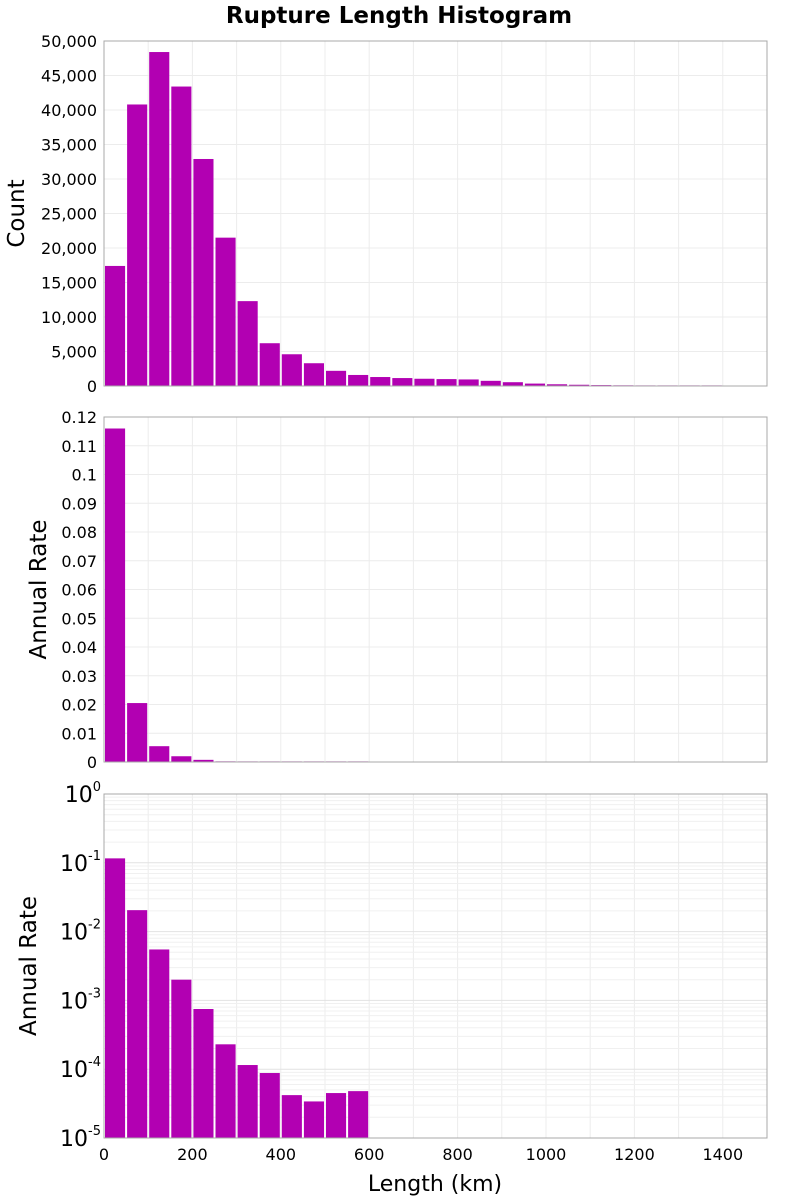 This screenshot has width=800, height=1200. Describe the element at coordinates (94, 925) in the screenshot. I see `y-tick-exponent: -2` at that location.